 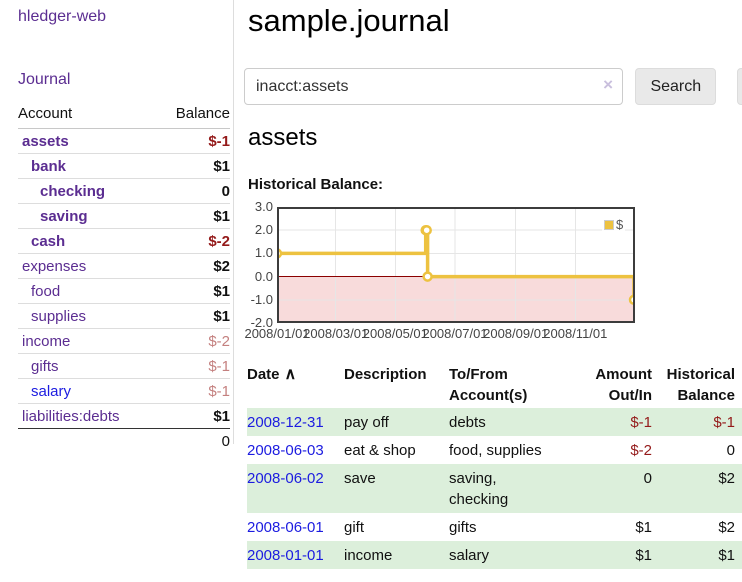 What do you see at coordinates (494, 422) in the screenshot?
I see `register-row: 2008-12-31 pay off debts $-1 $-1` at bounding box center [494, 422].